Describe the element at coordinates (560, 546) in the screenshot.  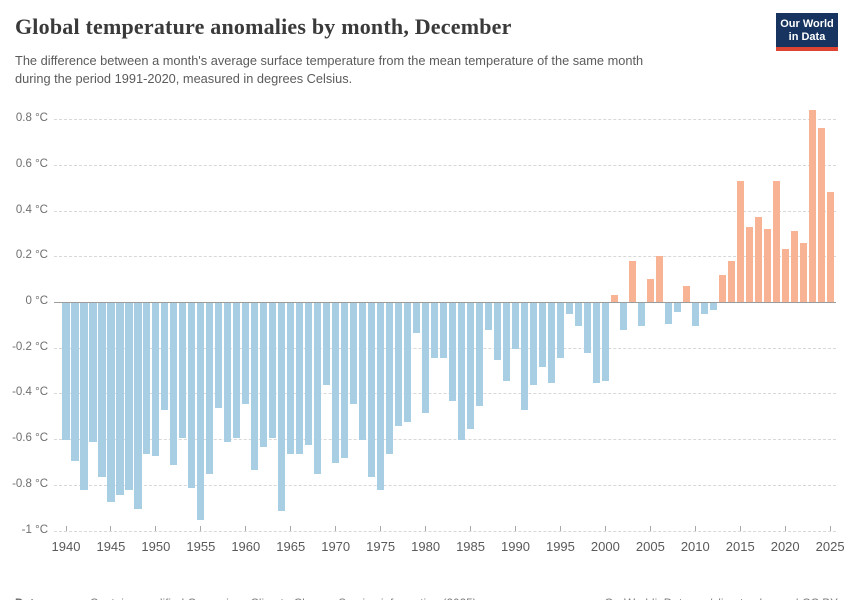
I see `x-axis-label-1995: 1995` at that location.